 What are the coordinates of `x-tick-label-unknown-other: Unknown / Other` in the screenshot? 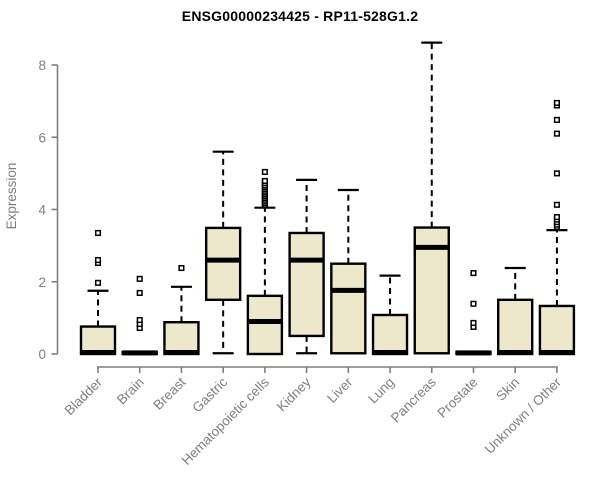 It's located at (523, 415).